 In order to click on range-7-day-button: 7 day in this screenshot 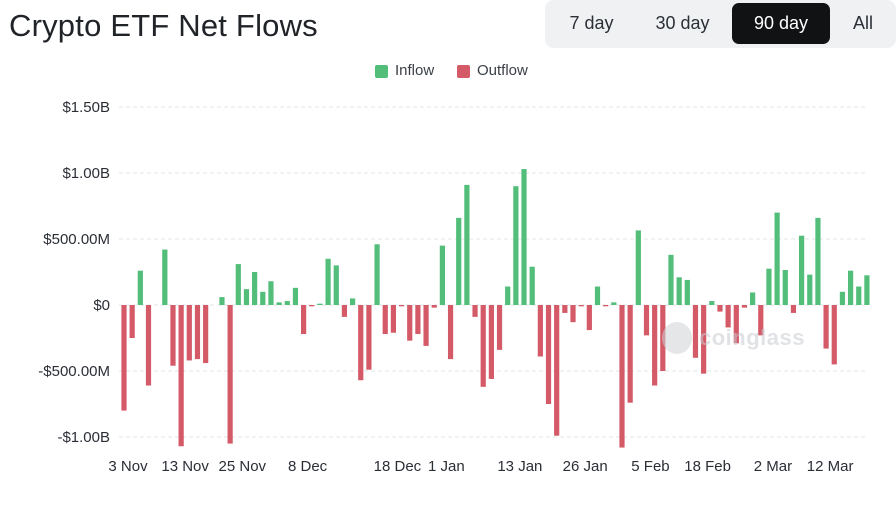, I will do `click(591, 23)`.